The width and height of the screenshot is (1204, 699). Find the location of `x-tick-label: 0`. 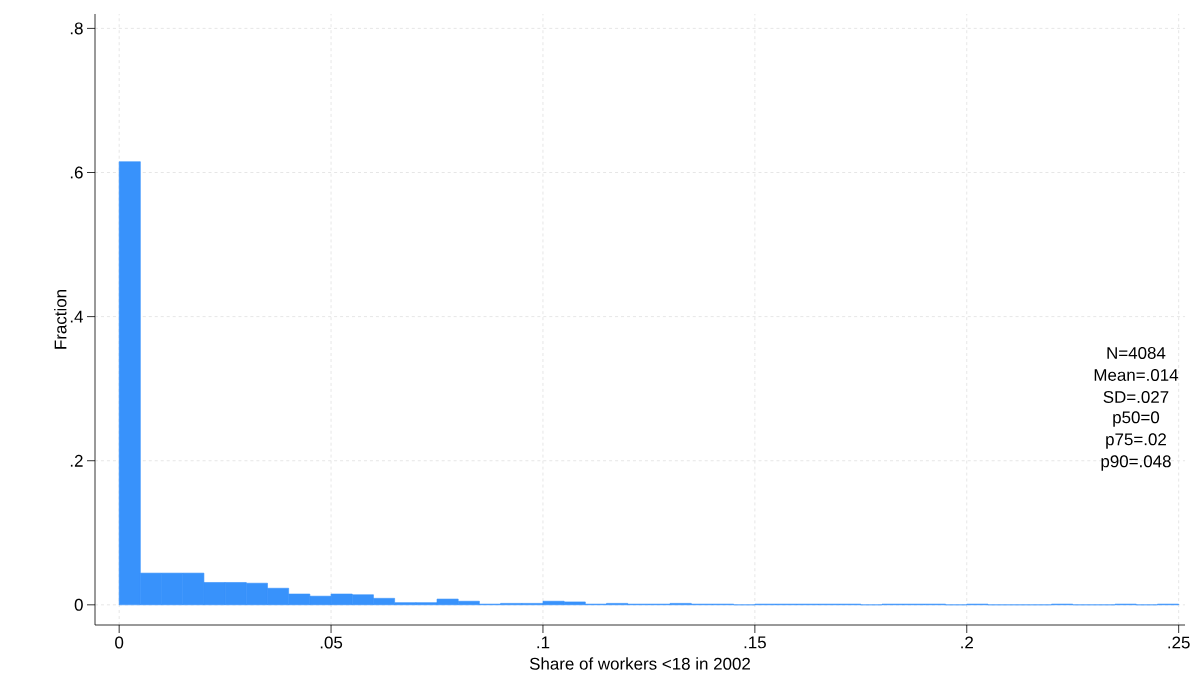

x-tick-label: 0 is located at coordinates (119, 642).